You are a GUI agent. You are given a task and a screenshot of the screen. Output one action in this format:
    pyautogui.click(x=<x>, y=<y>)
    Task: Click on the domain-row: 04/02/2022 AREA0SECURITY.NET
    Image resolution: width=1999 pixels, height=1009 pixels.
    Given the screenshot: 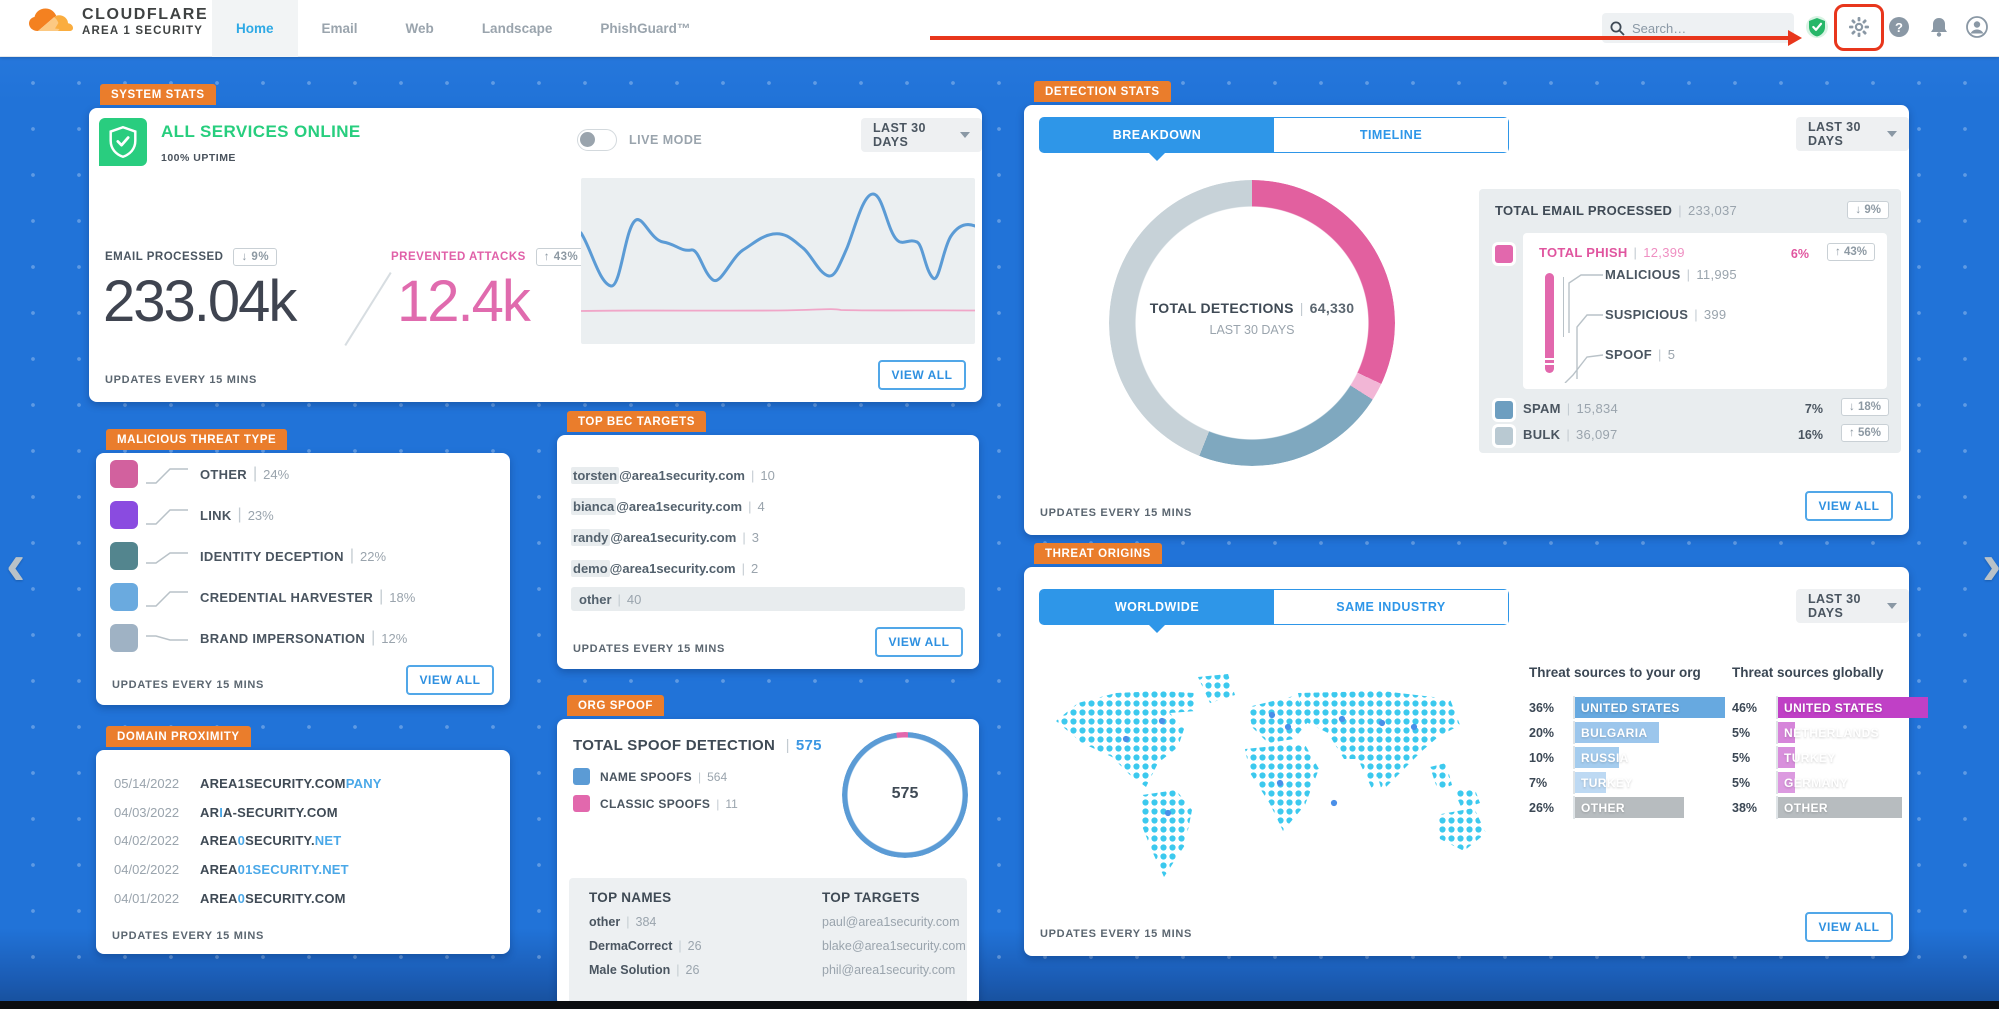 What is the action you would take?
    pyautogui.click(x=228, y=840)
    